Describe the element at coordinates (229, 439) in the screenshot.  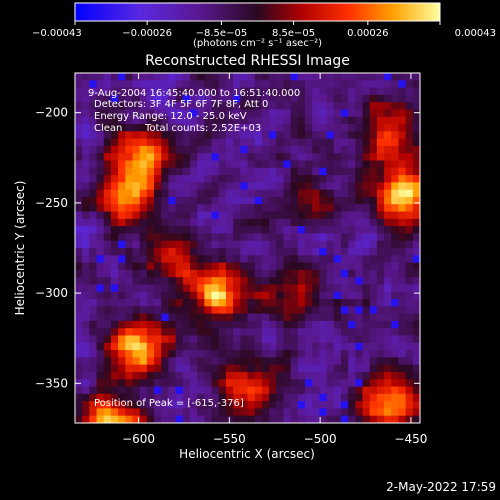
I see `x-tick-label: −550` at that location.